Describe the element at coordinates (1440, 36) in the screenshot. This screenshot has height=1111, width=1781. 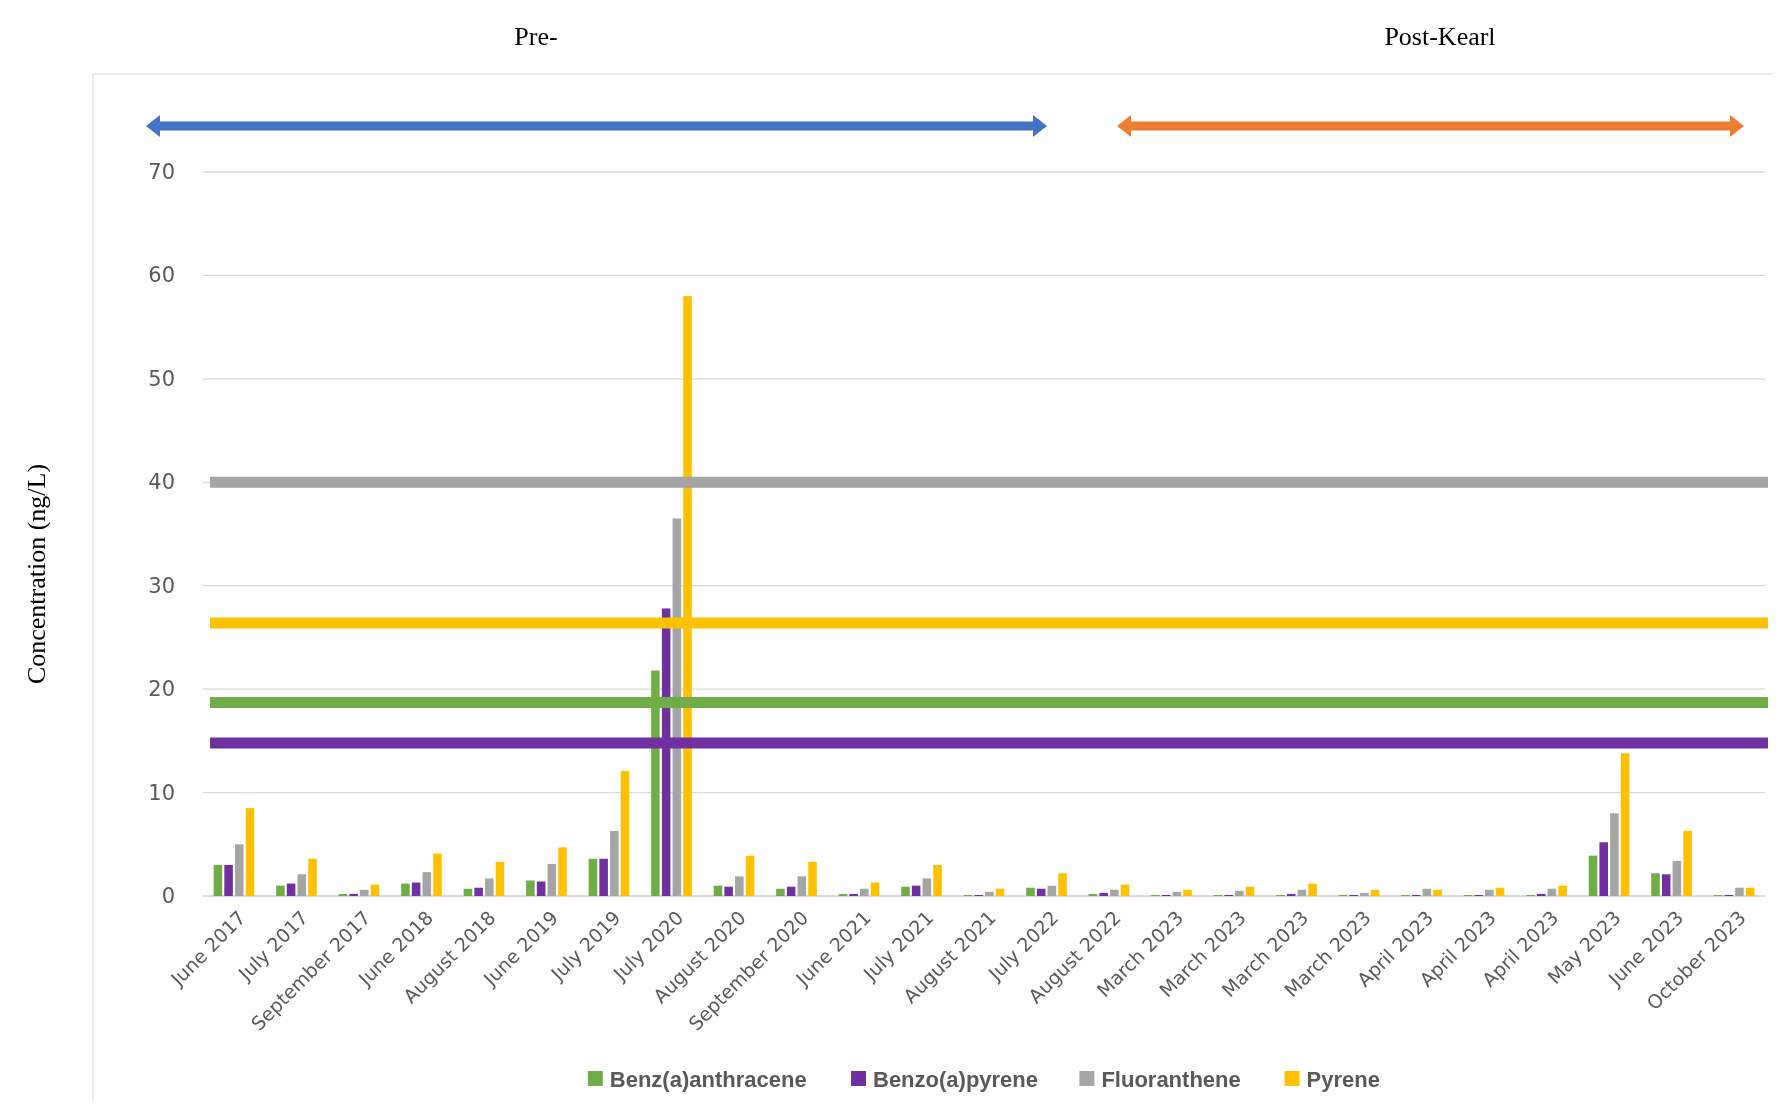
I see `text: Post-Kearl` at that location.